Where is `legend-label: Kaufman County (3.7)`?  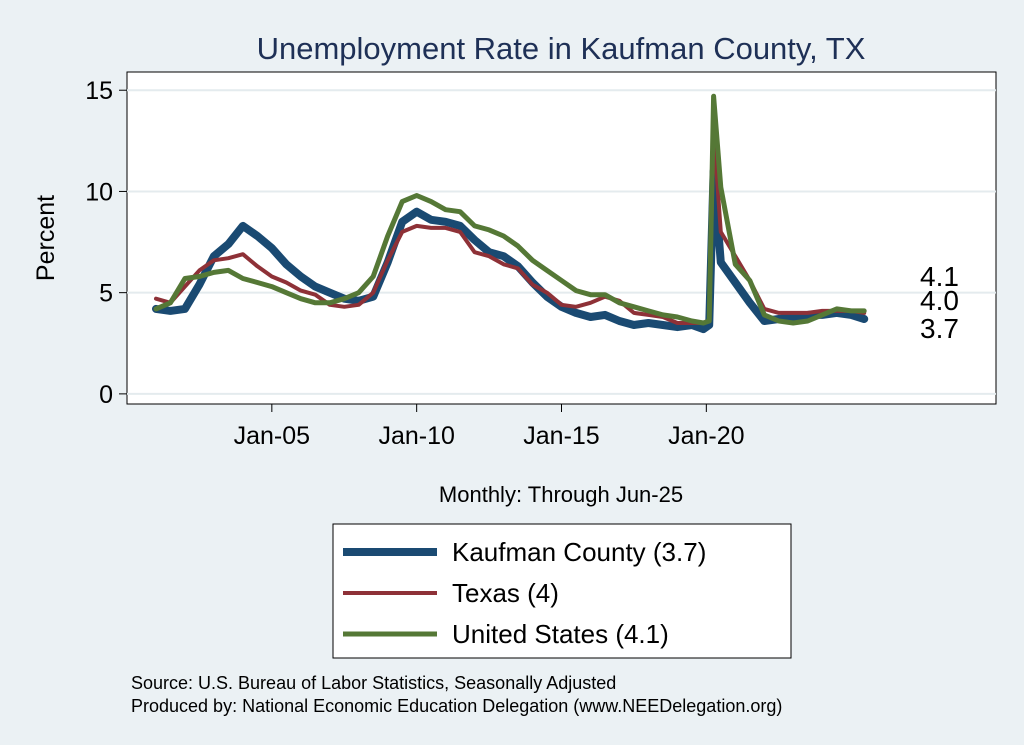
legend-label: Kaufman County (3.7) is located at coordinates (579, 552).